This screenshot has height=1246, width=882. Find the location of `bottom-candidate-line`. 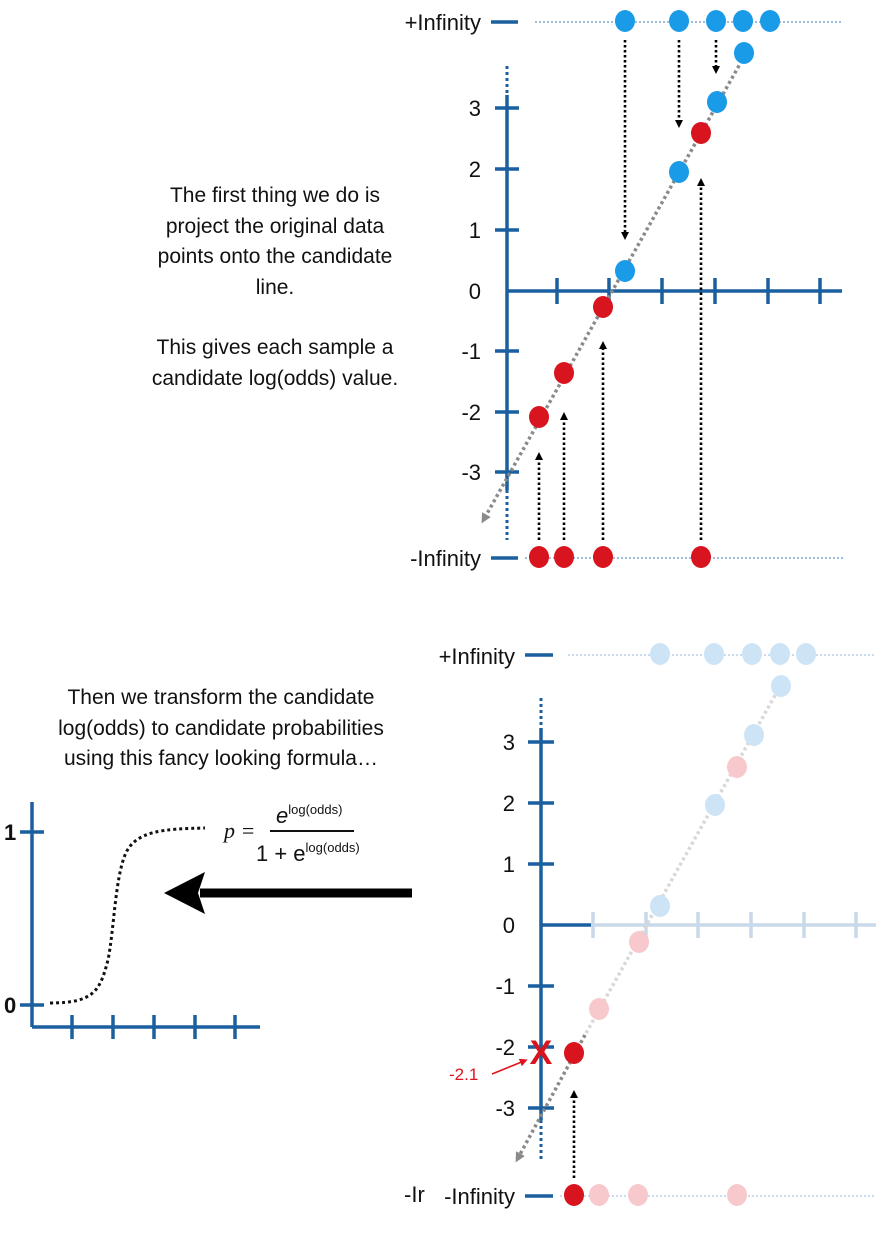

bottom-candidate-line is located at coordinates (551, 1098).